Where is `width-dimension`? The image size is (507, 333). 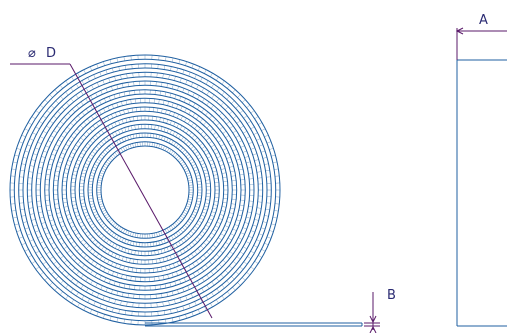
width-dimension is located at coordinates (481, 43).